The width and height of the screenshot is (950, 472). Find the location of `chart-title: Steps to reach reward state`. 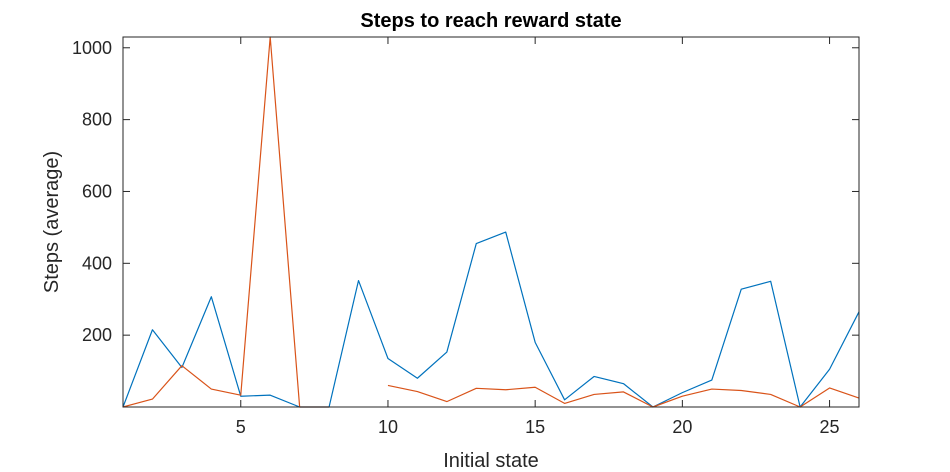

chart-title: Steps to reach reward state is located at coordinates (490, 21).